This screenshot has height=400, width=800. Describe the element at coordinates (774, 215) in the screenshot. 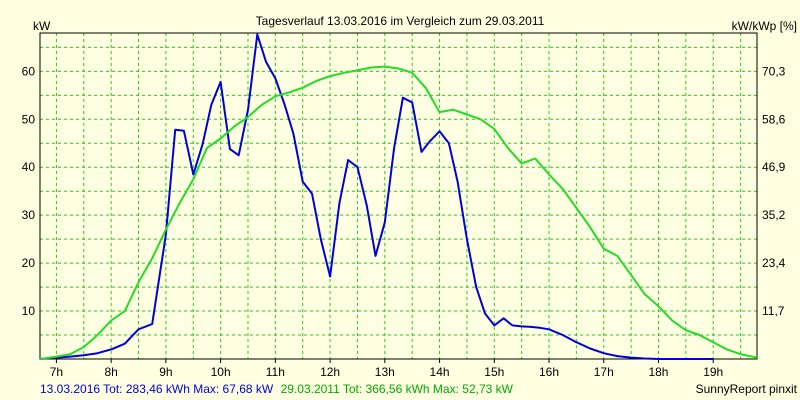

I see `y-right-tick-label: 35,2` at that location.